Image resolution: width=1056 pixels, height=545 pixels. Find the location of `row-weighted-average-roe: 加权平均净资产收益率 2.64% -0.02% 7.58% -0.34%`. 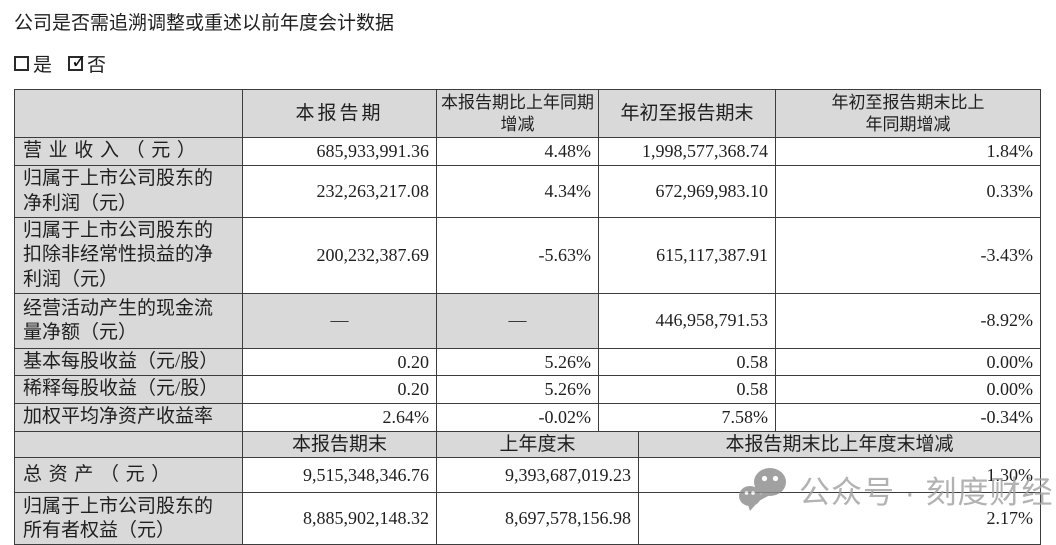

row-weighted-average-roe: 加权平均净资产收益率 2.64% -0.02% 7.58% -0.34% is located at coordinates (527, 417).